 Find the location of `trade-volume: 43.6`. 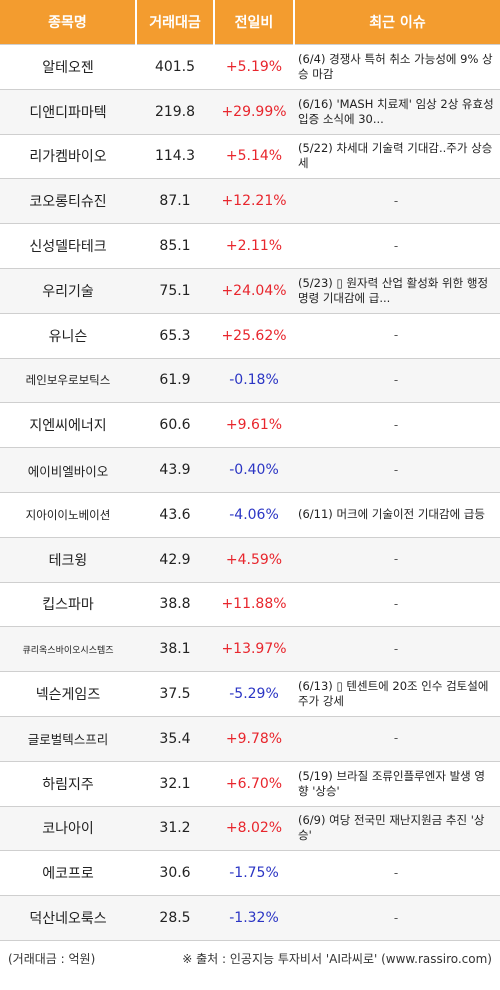

trade-volume: 43.6 is located at coordinates (175, 514).